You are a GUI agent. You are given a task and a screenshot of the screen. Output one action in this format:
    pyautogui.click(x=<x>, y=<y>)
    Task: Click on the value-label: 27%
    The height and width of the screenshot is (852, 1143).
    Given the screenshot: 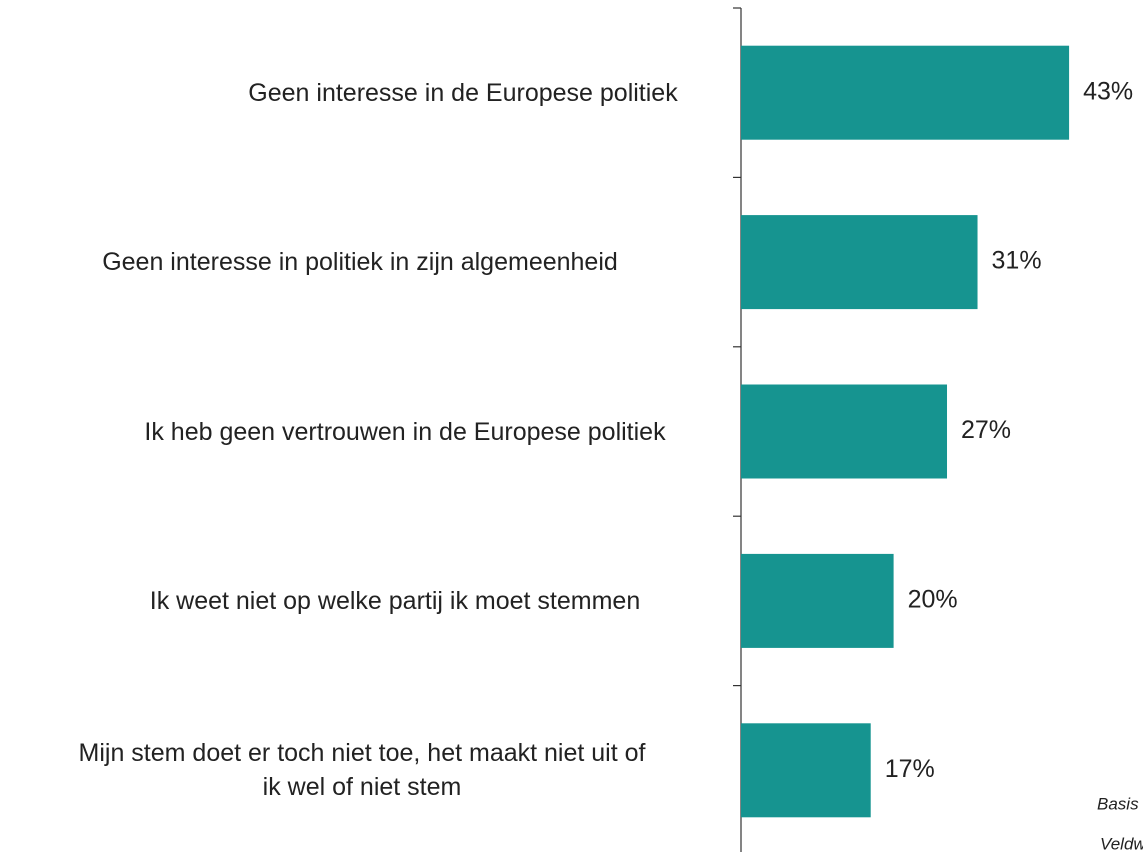 What is the action you would take?
    pyautogui.click(x=986, y=430)
    